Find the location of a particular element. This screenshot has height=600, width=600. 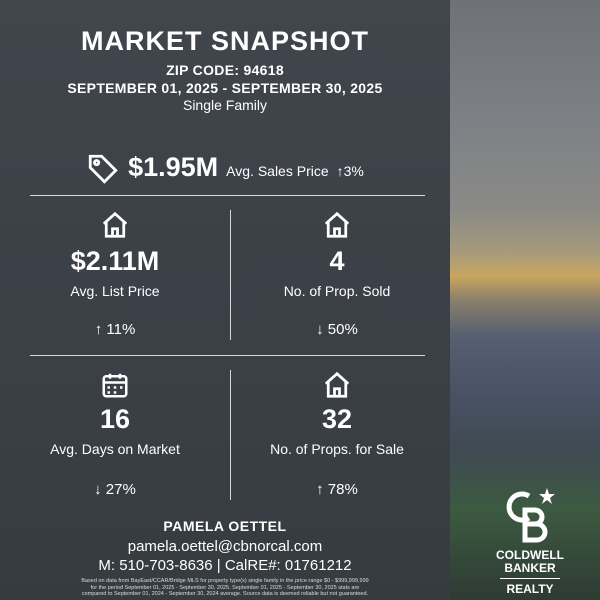

stat-days-on-market: 16 Avg. Days on Market ↓ 27% is located at coordinates (115, 434).